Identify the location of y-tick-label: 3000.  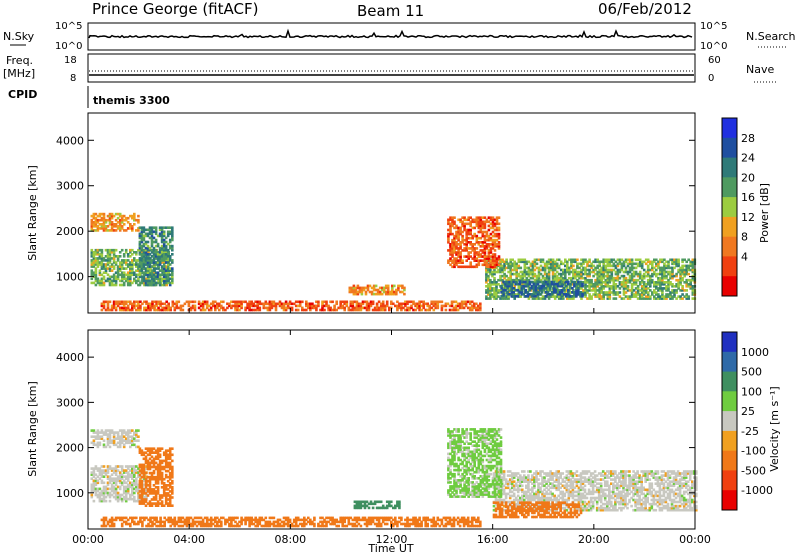
(70, 186).